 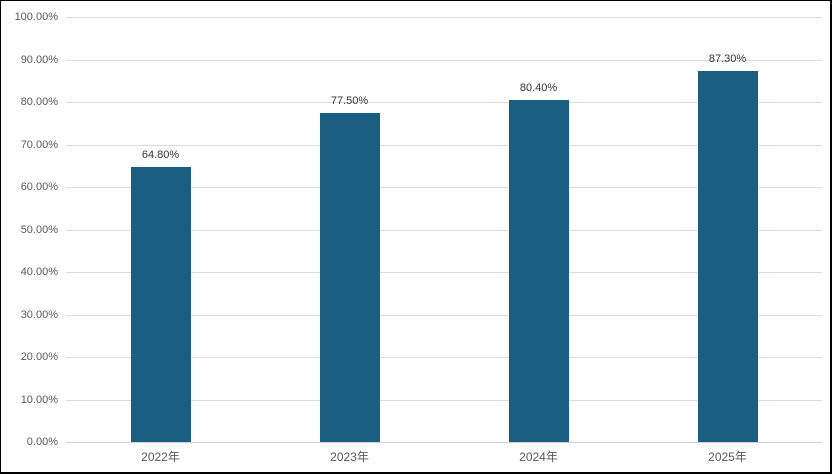 I want to click on x-axis-line, so click(x=444, y=442).